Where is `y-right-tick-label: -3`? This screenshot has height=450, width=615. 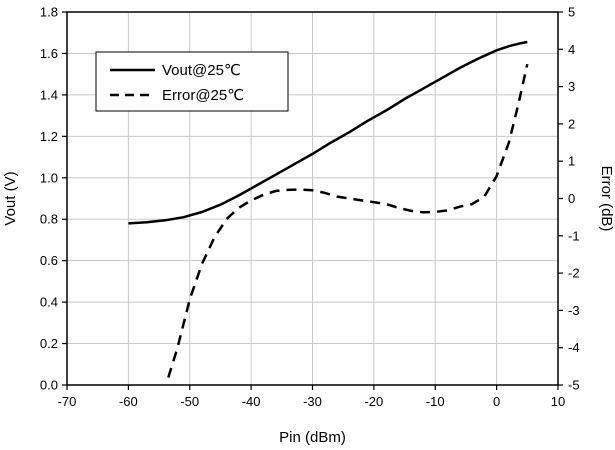 y-right-tick-label: -3 is located at coordinates (574, 310).